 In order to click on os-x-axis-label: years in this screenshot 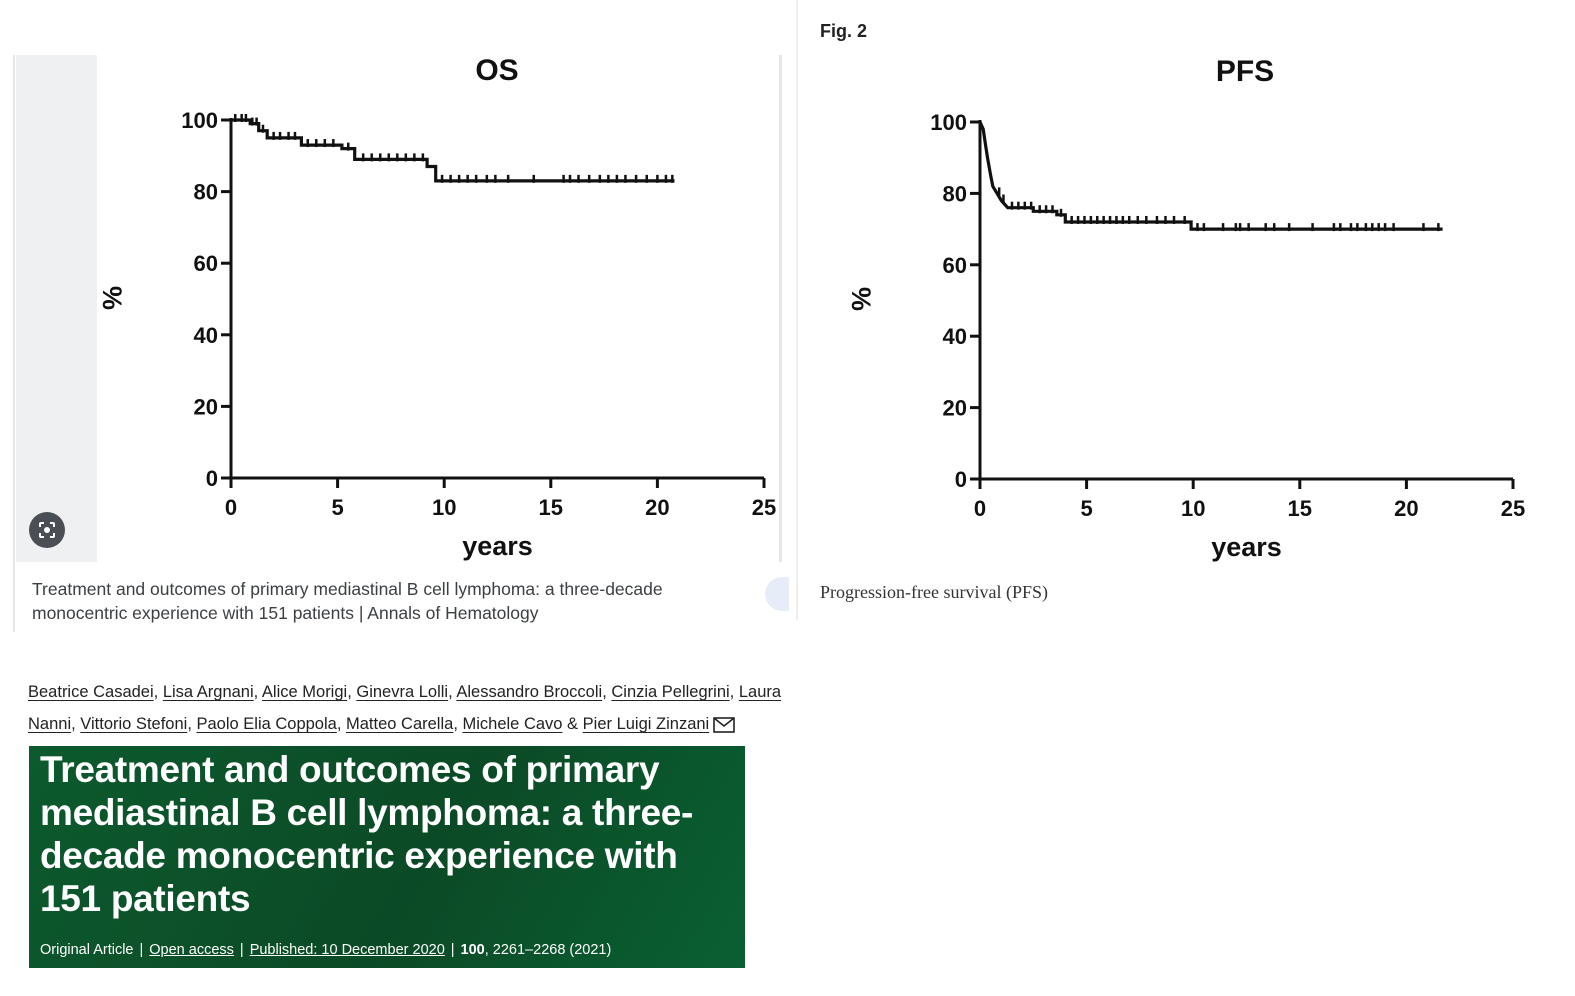, I will do `click(497, 546)`.